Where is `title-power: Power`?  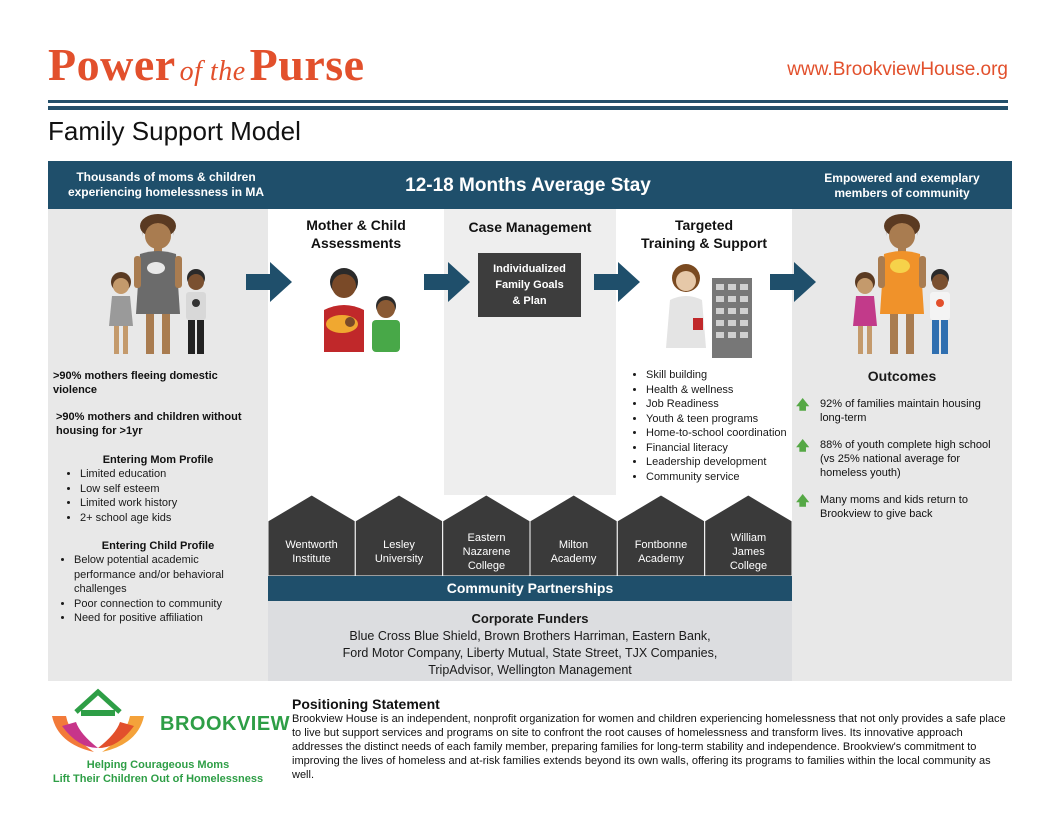
title-power: Power is located at coordinates (112, 64).